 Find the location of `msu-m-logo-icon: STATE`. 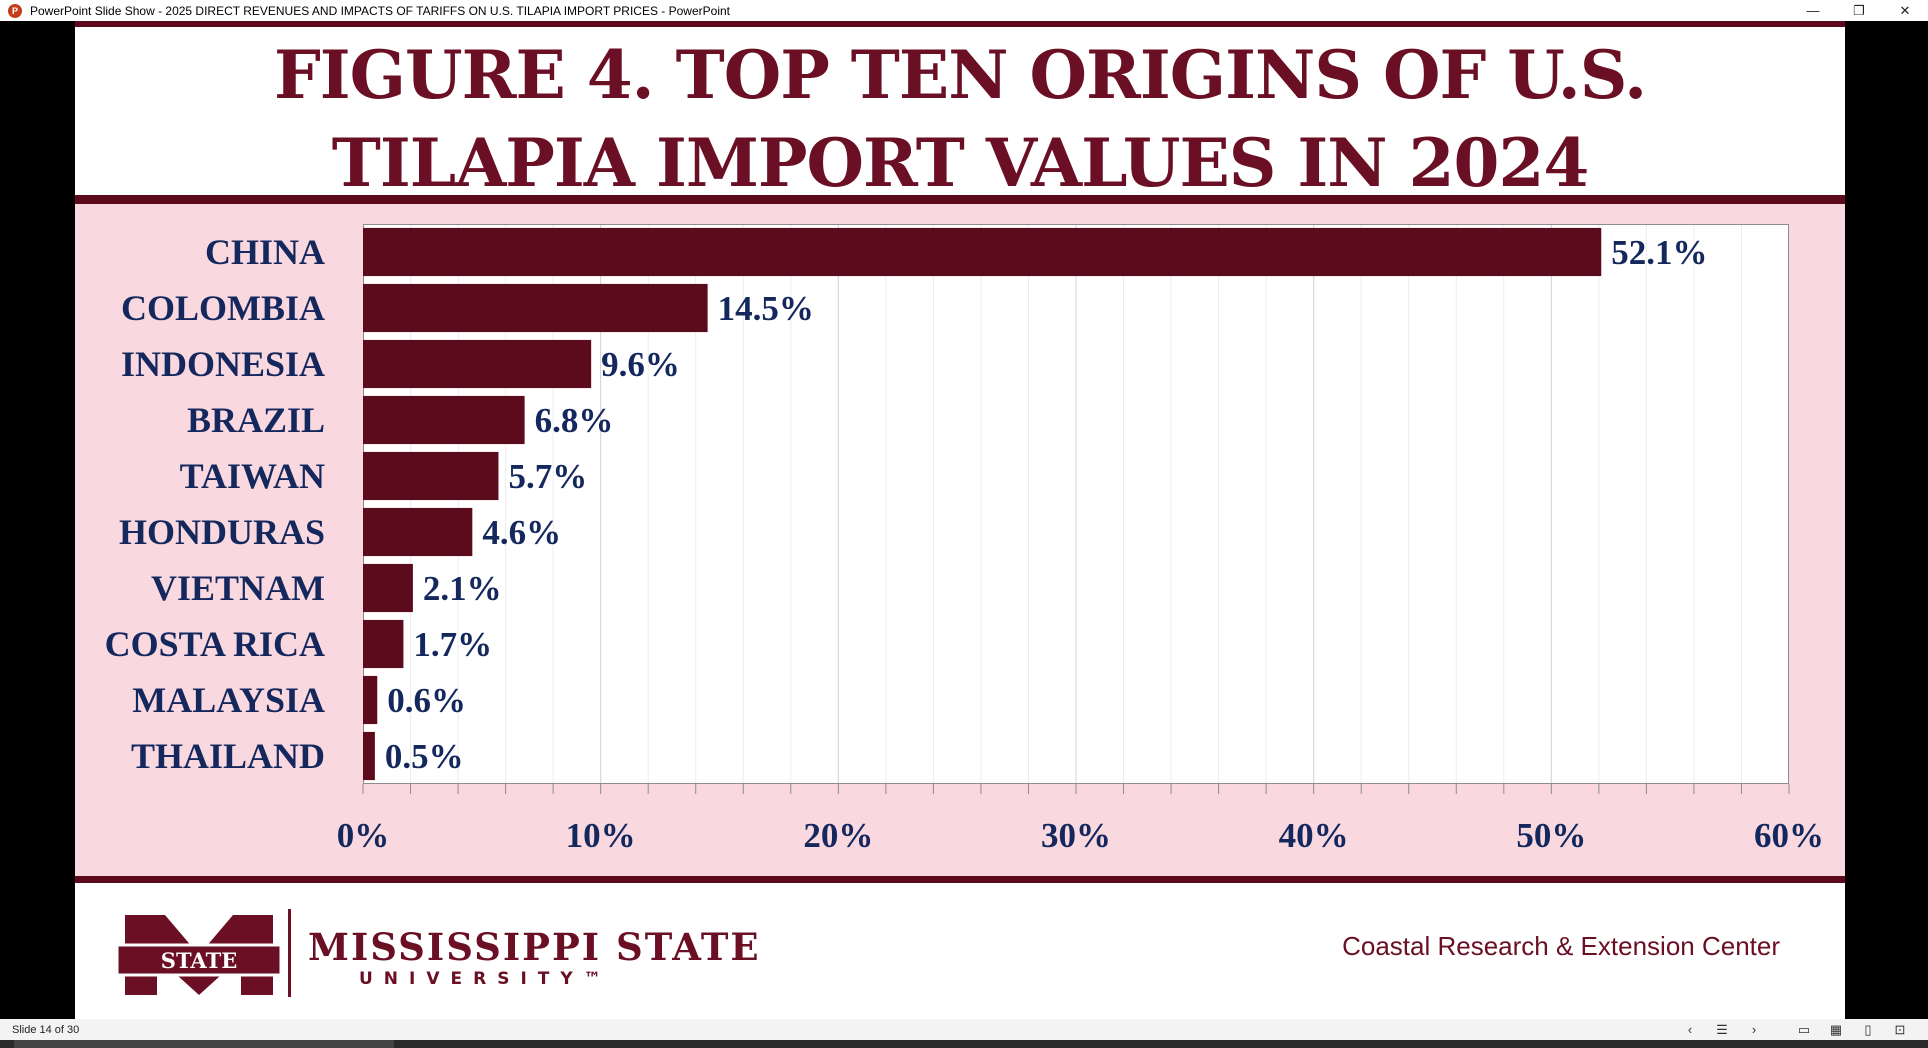

msu-m-logo-icon: STATE is located at coordinates (199, 955).